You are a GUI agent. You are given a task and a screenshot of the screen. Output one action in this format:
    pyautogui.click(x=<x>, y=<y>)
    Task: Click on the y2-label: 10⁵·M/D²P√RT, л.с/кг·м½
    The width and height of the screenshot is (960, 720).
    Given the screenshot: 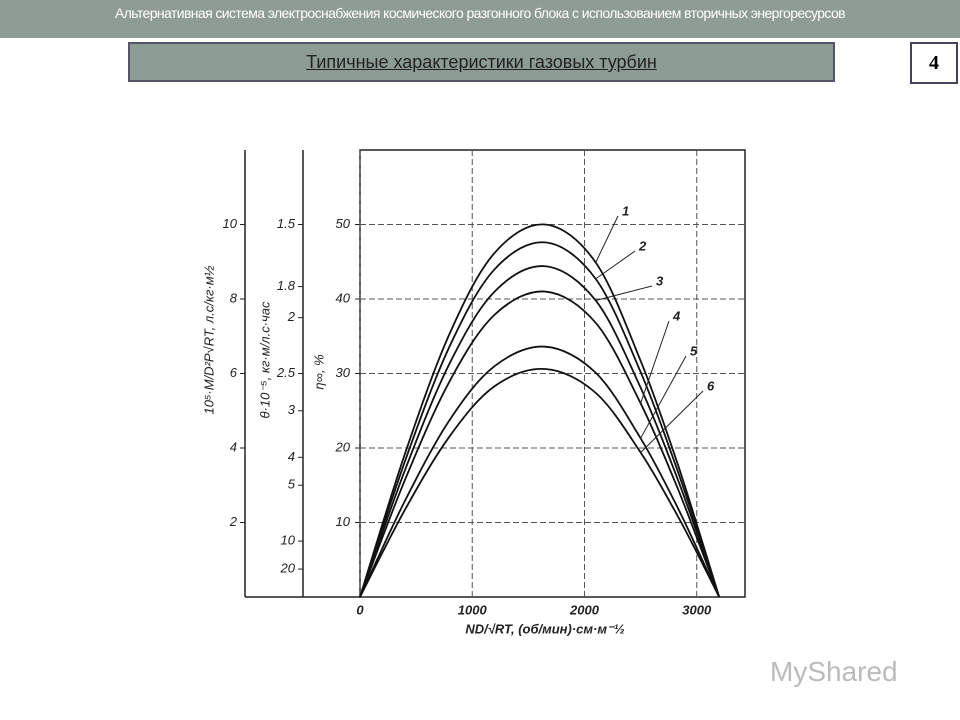 What is the action you would take?
    pyautogui.click(x=208, y=339)
    